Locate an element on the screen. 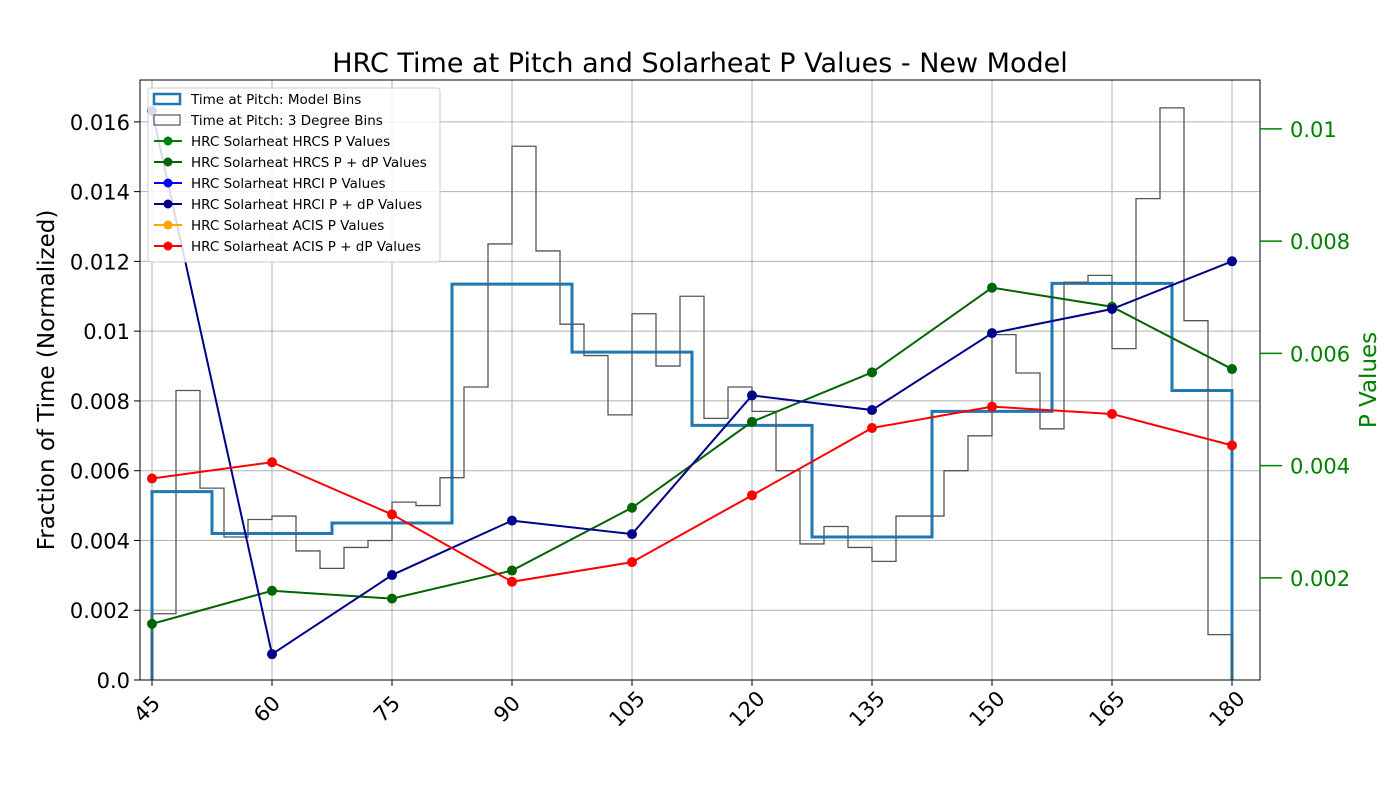  y2-tick-label: 0.004 is located at coordinates (1320, 467).